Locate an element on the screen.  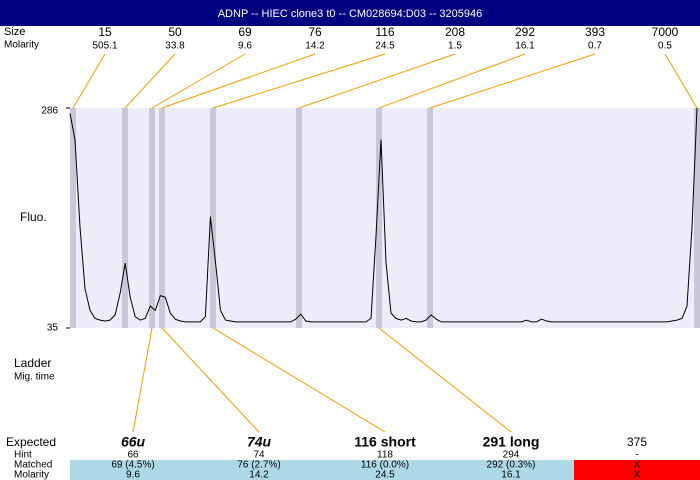
molarity-label: Molarity is located at coordinates (21, 45).